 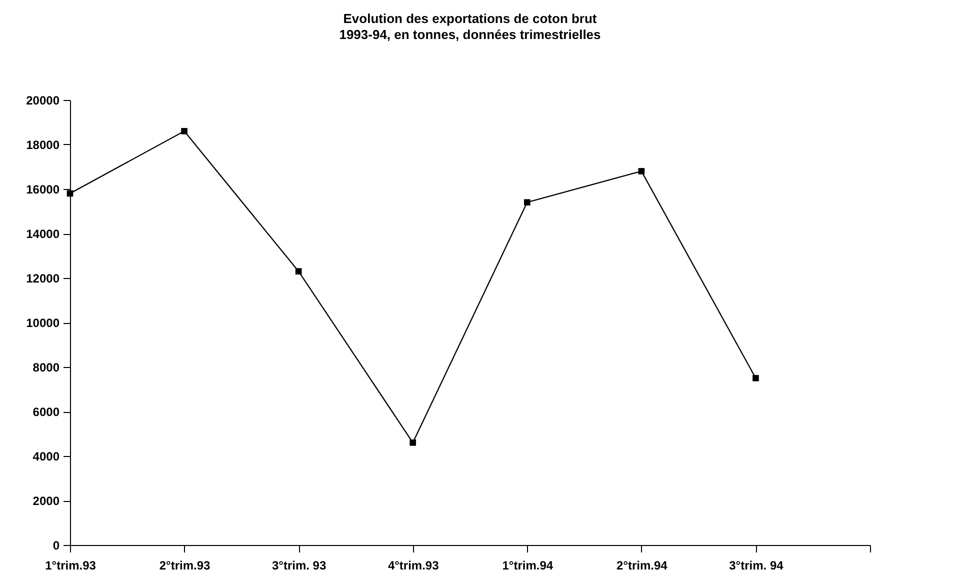 What do you see at coordinates (470, 26) in the screenshot?
I see `chart-title: Evolution des exportations de coton brut 1993-94, en tonnes, données trimestrielles` at bounding box center [470, 26].